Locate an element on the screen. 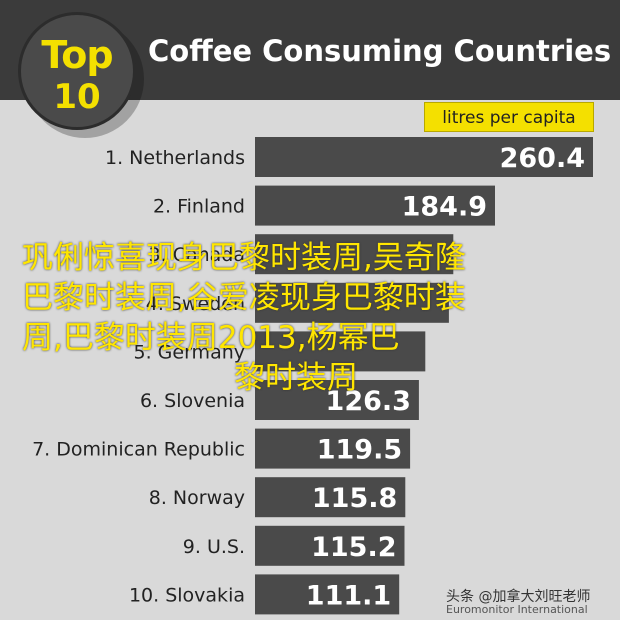  chart-title: Coffee Consuming Countries is located at coordinates (380, 51).